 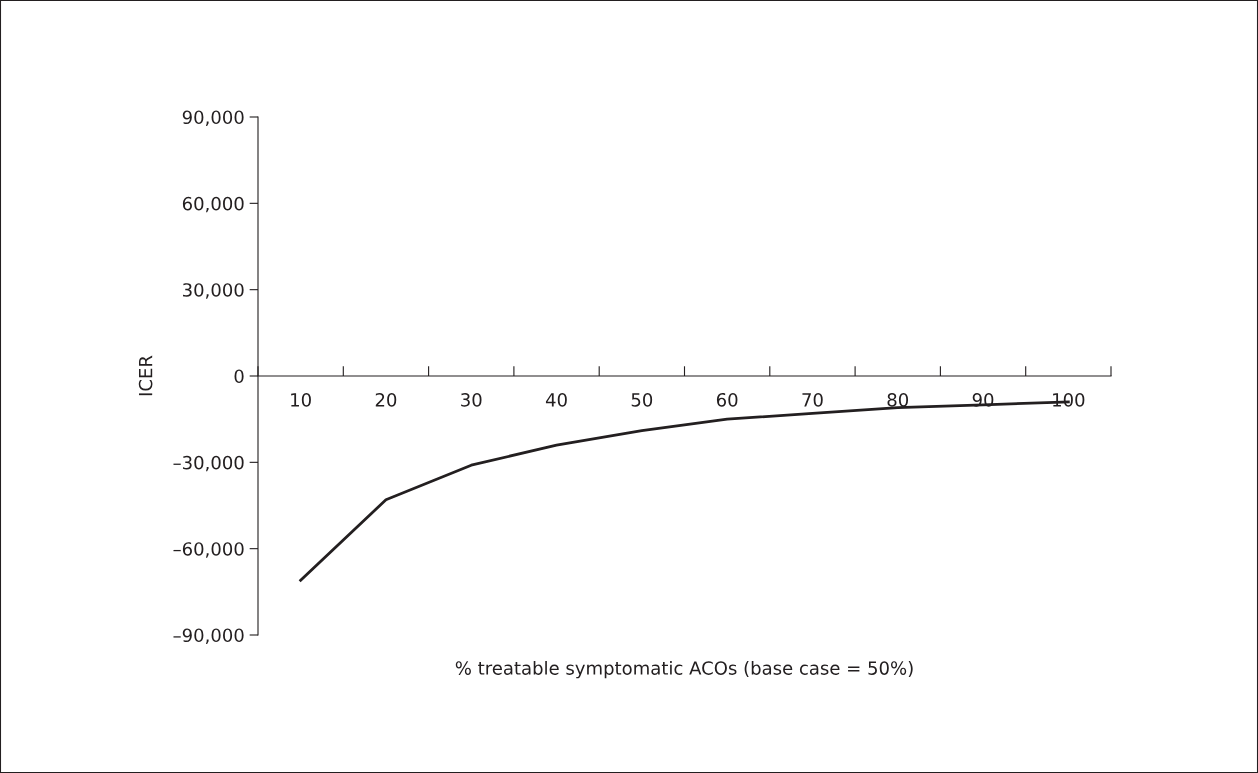 What do you see at coordinates (898, 399) in the screenshot?
I see `x-tick-label: 80` at bounding box center [898, 399].